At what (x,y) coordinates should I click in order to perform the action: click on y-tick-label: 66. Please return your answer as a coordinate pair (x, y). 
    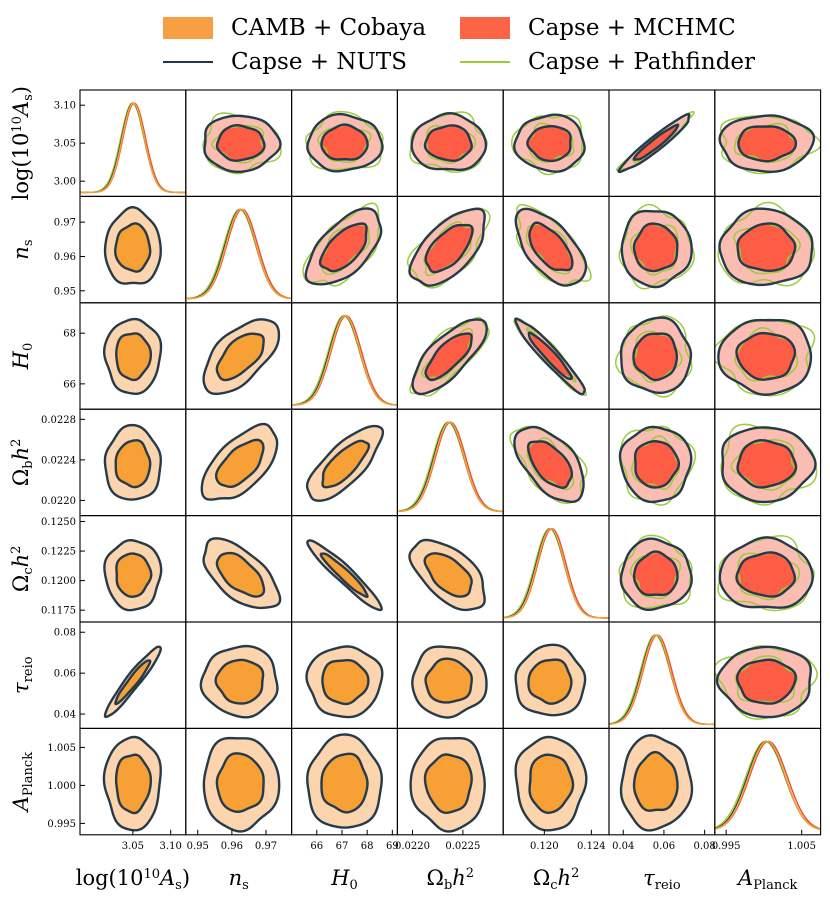
    Looking at the image, I should click on (69, 384).